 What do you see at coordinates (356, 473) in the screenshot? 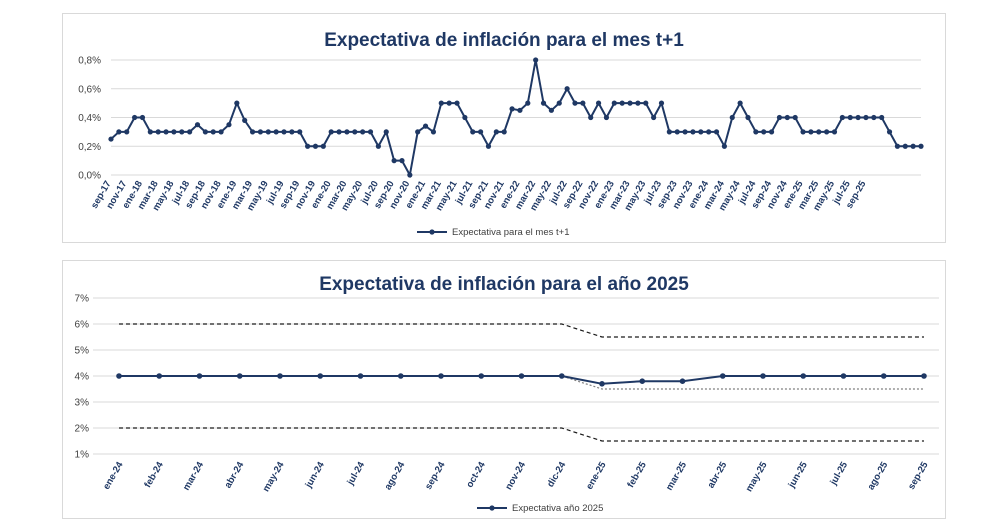
I see `x-tick-label: jul-24` at bounding box center [356, 473].